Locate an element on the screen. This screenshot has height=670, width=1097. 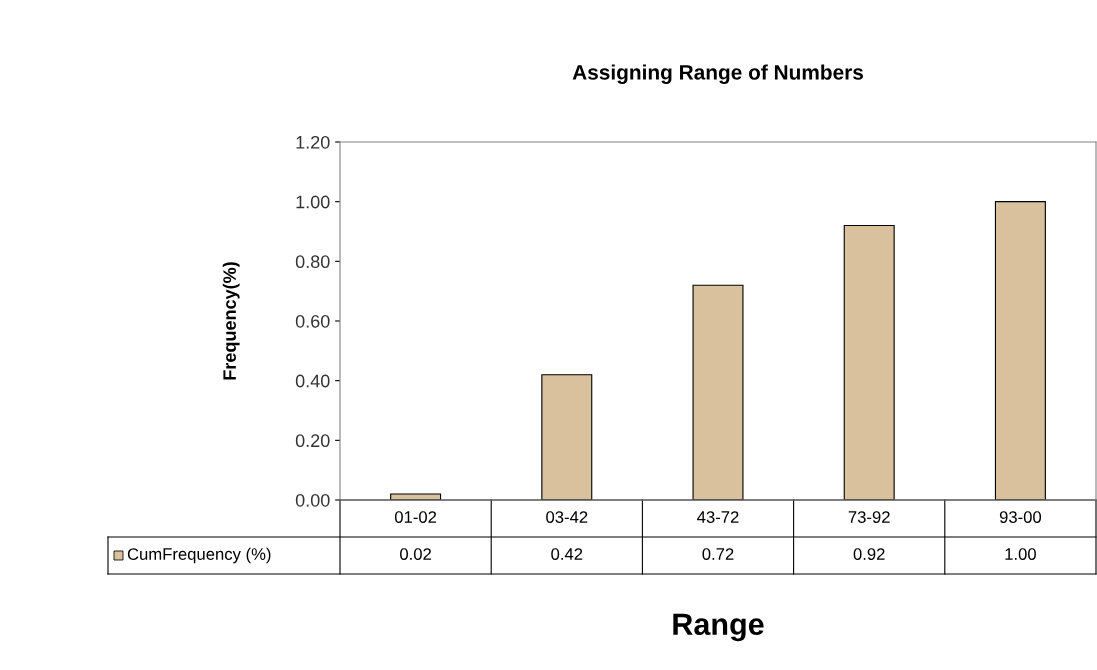
legend-label: CumFrequency (%) is located at coordinates (199, 555).